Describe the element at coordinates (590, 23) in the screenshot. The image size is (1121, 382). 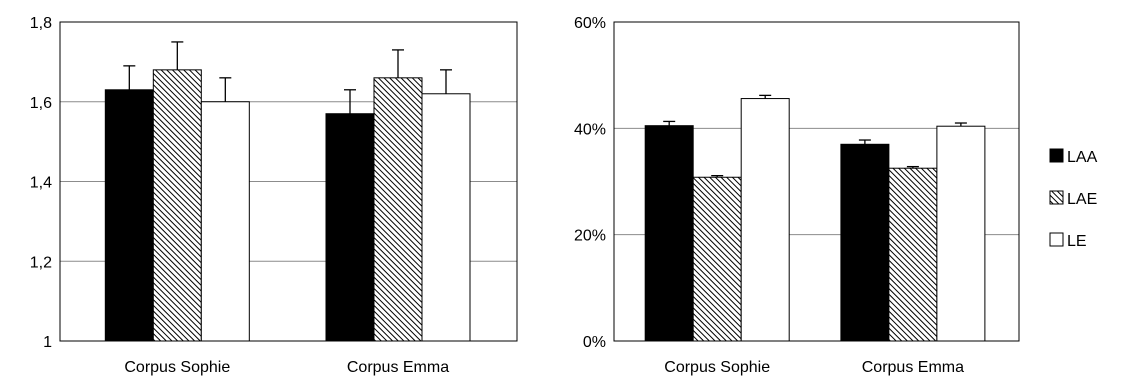
I see `y-tick-label: 60%` at that location.